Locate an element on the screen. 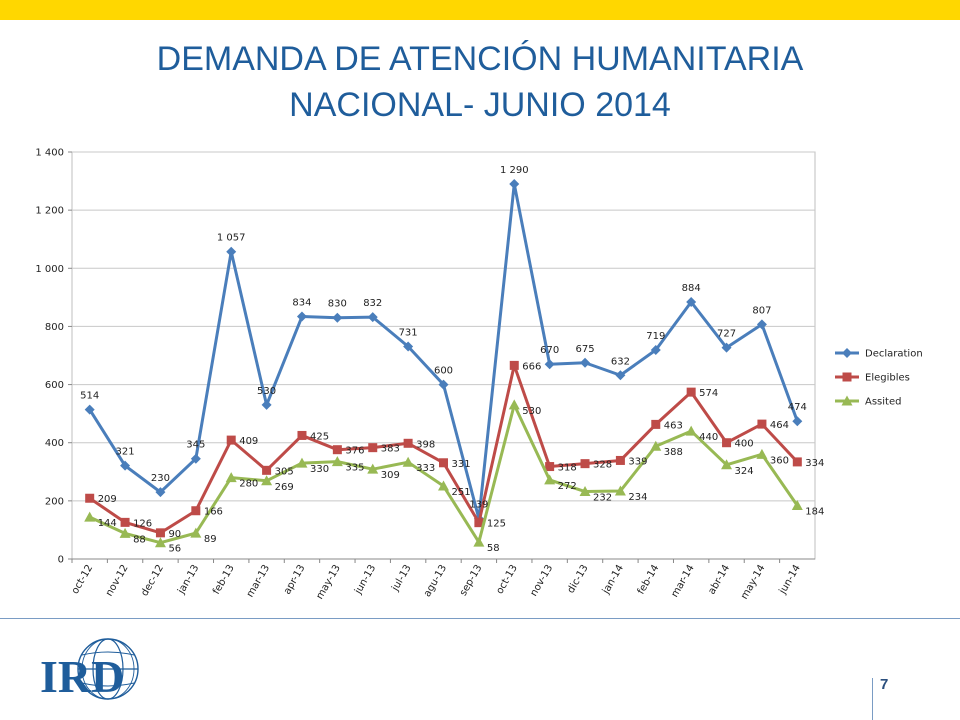 Image resolution: width=960 pixels, height=720 pixels. y-tick-label: 1 200 is located at coordinates (49, 211).